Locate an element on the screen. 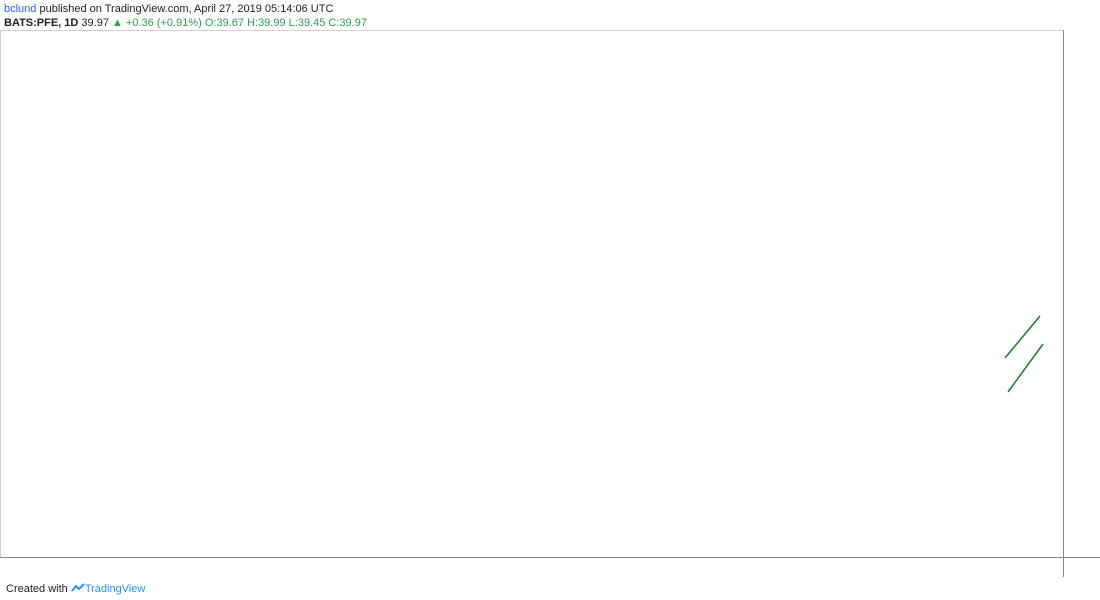 Image resolution: width=1100 pixels, height=600 pixels. brand: TradingView is located at coordinates (115, 589).